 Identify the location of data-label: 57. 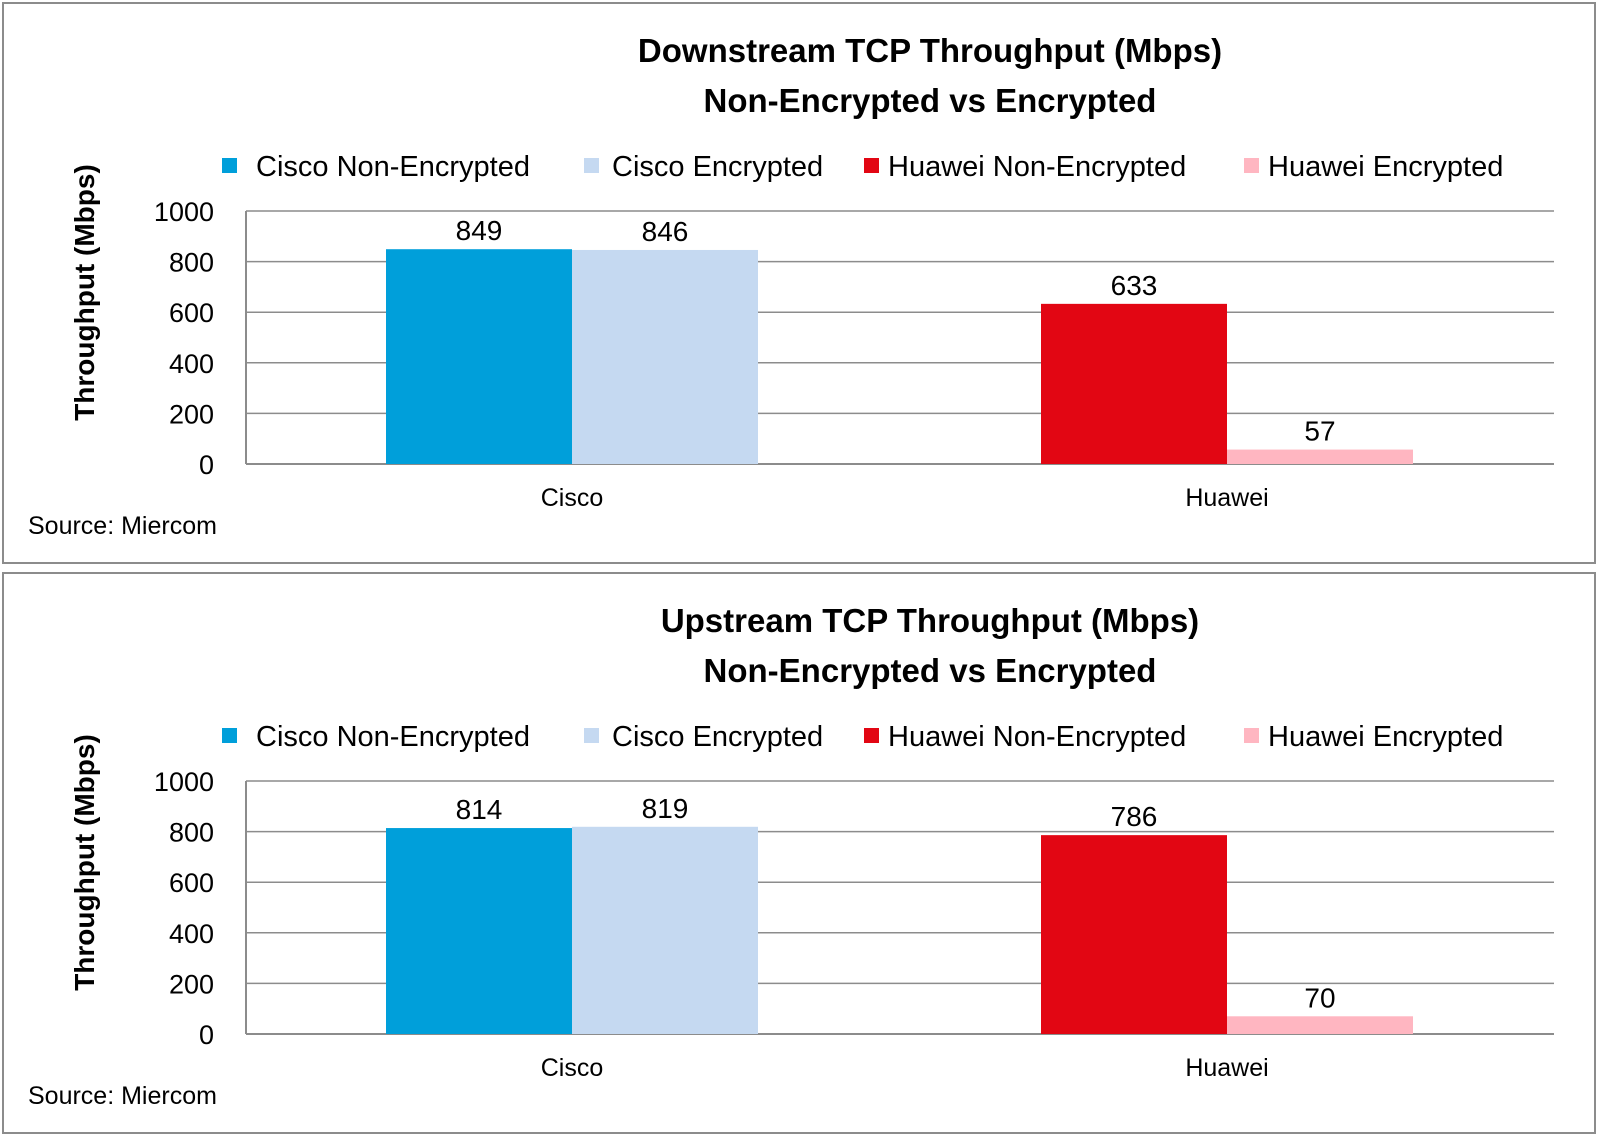
(1319, 431).